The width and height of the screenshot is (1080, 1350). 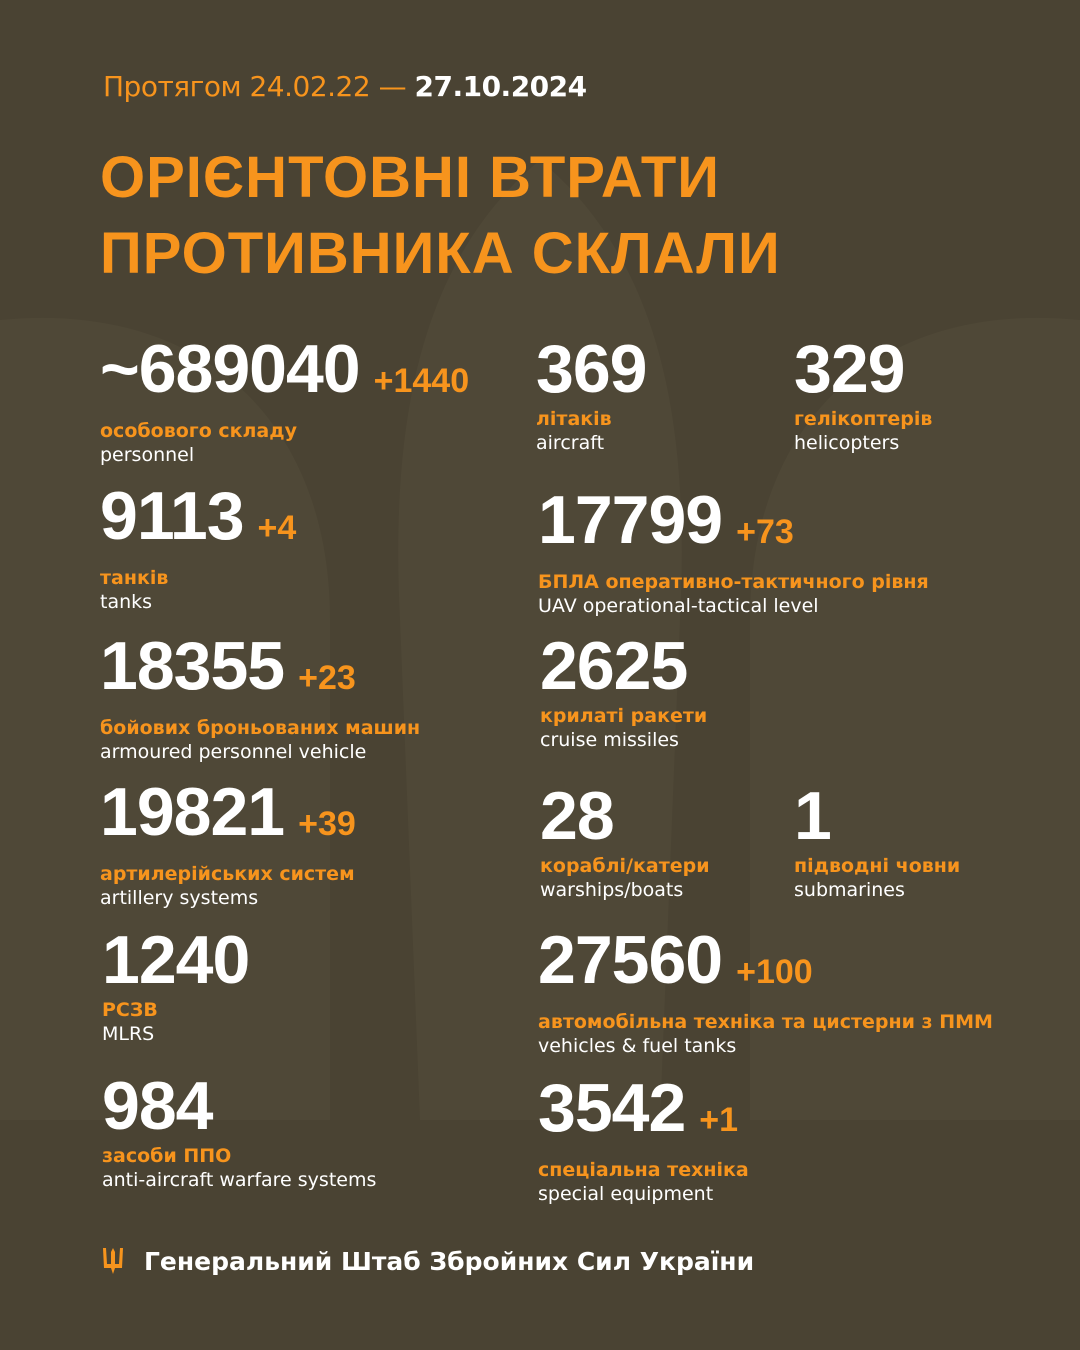 I want to click on stat-label-en: cruise missiles, so click(x=609, y=740).